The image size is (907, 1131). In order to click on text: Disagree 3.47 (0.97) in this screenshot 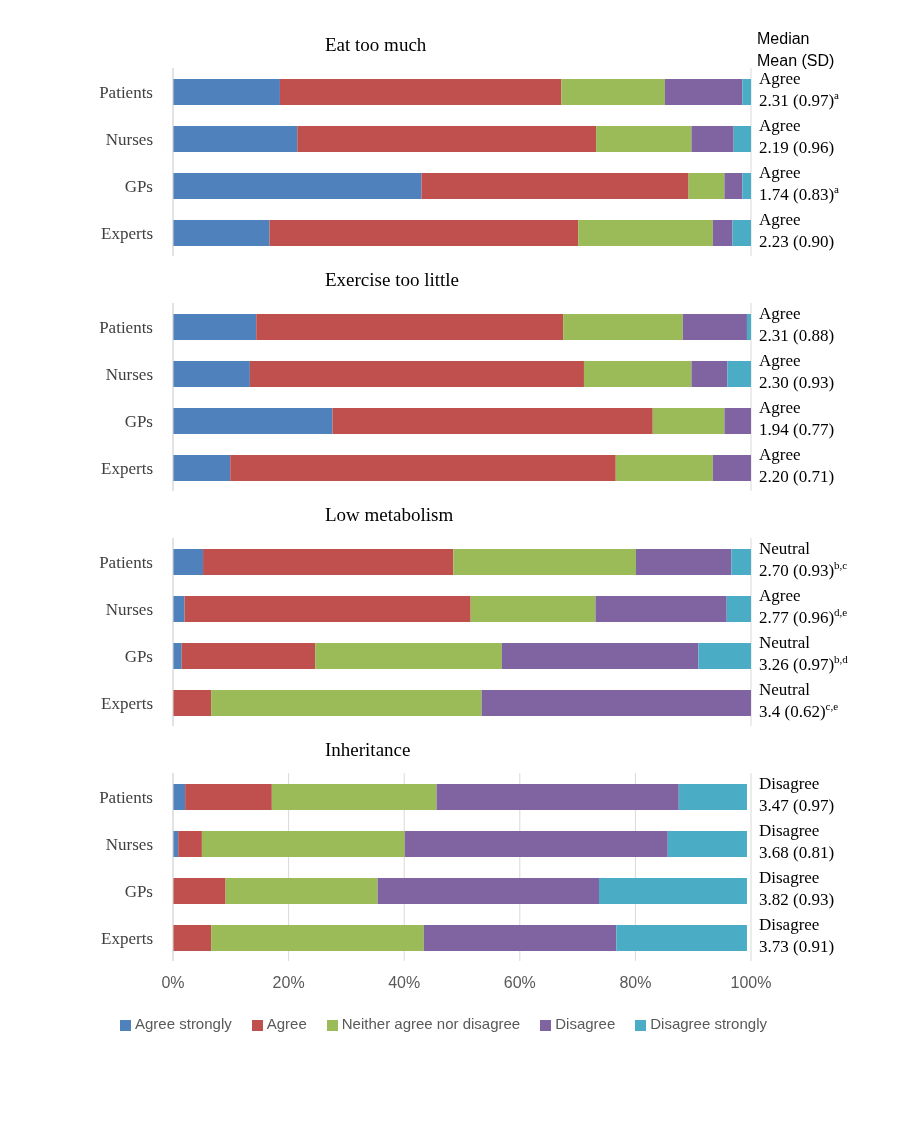, I will do `click(797, 794)`.